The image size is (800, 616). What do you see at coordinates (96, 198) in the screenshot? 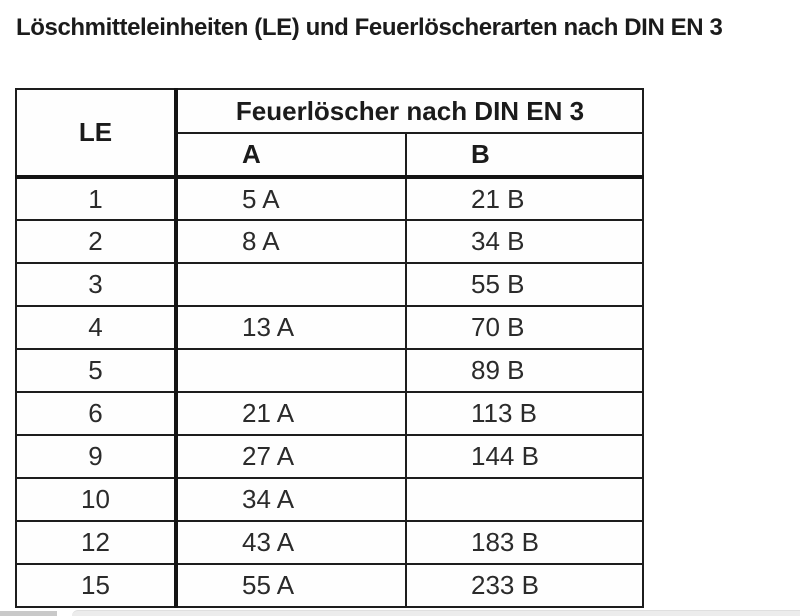
I see `table-cell-le: 1` at bounding box center [96, 198].